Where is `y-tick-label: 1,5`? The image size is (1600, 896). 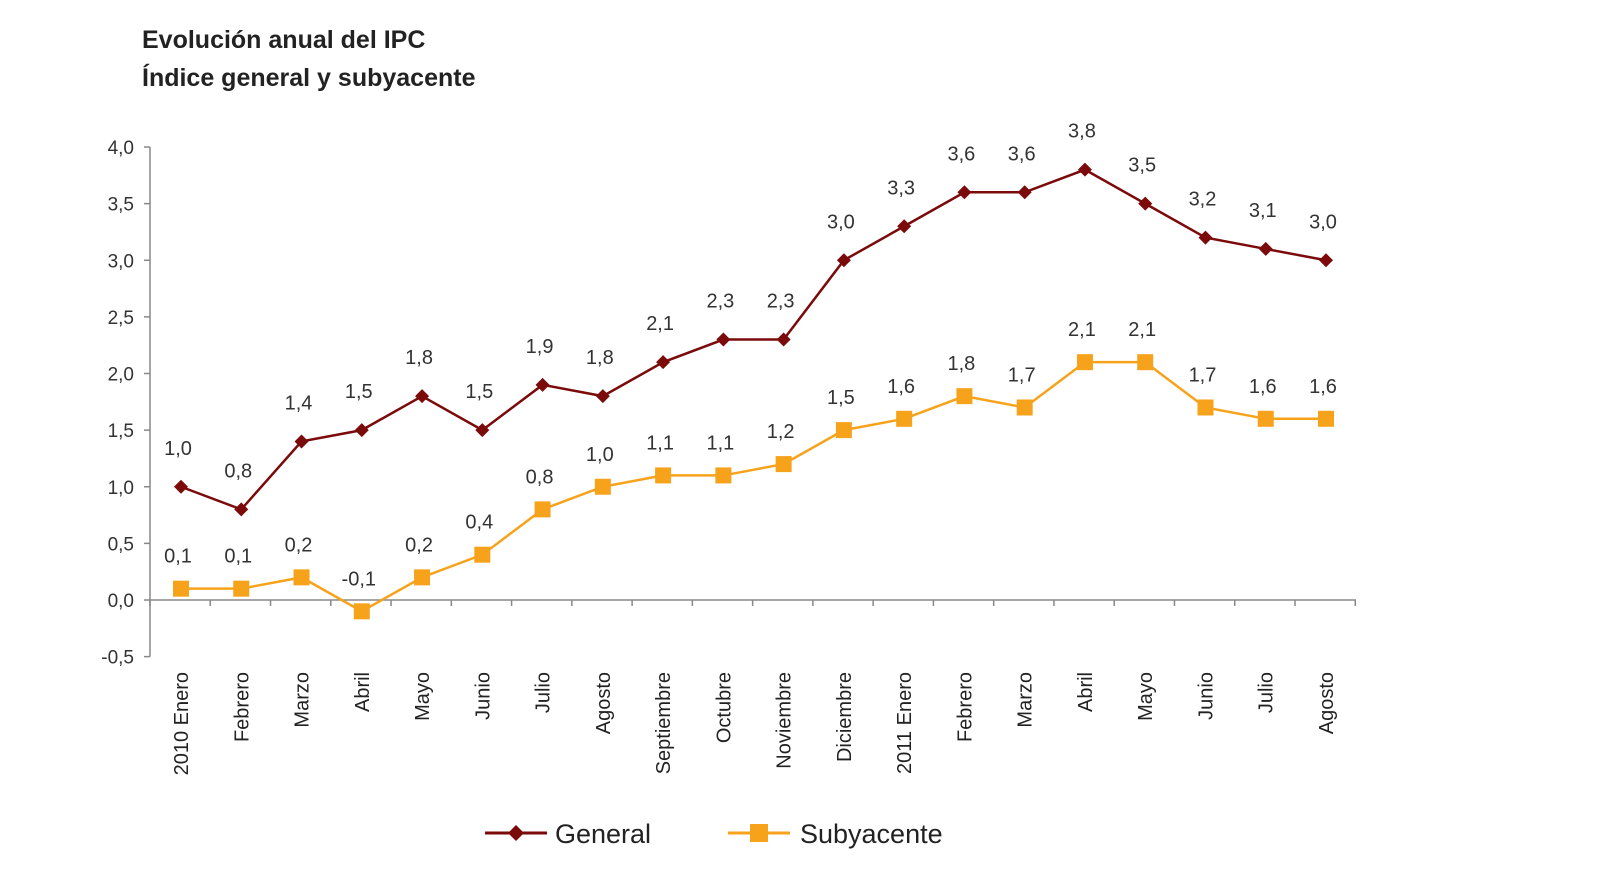 y-tick-label: 1,5 is located at coordinates (121, 431).